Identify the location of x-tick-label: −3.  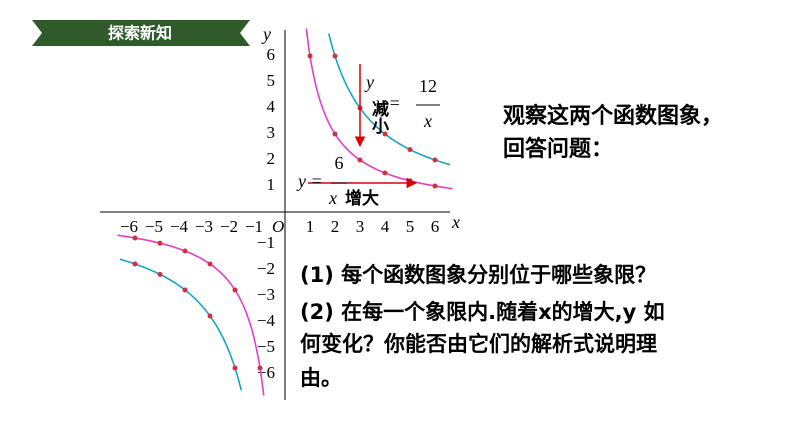
(204, 226).